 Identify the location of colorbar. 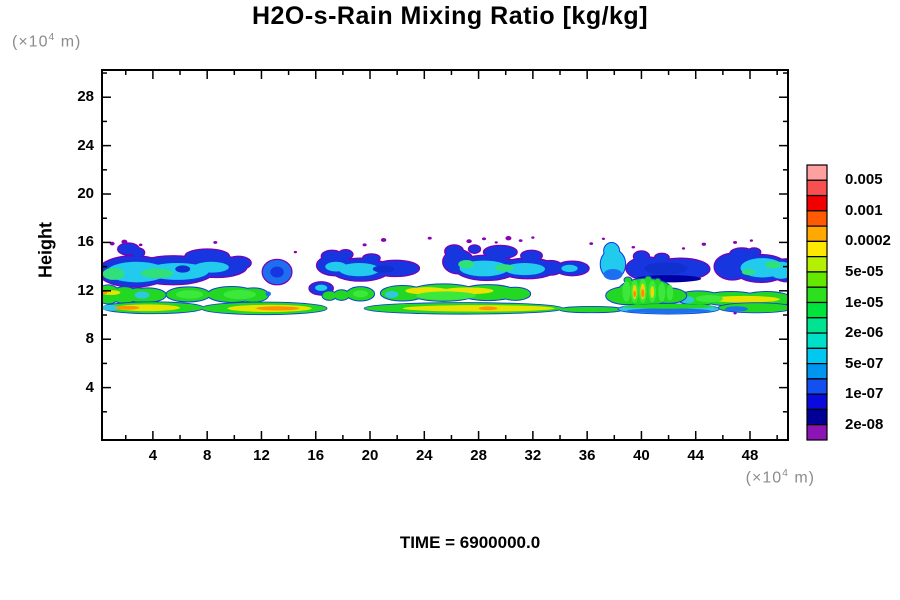
(817, 302).